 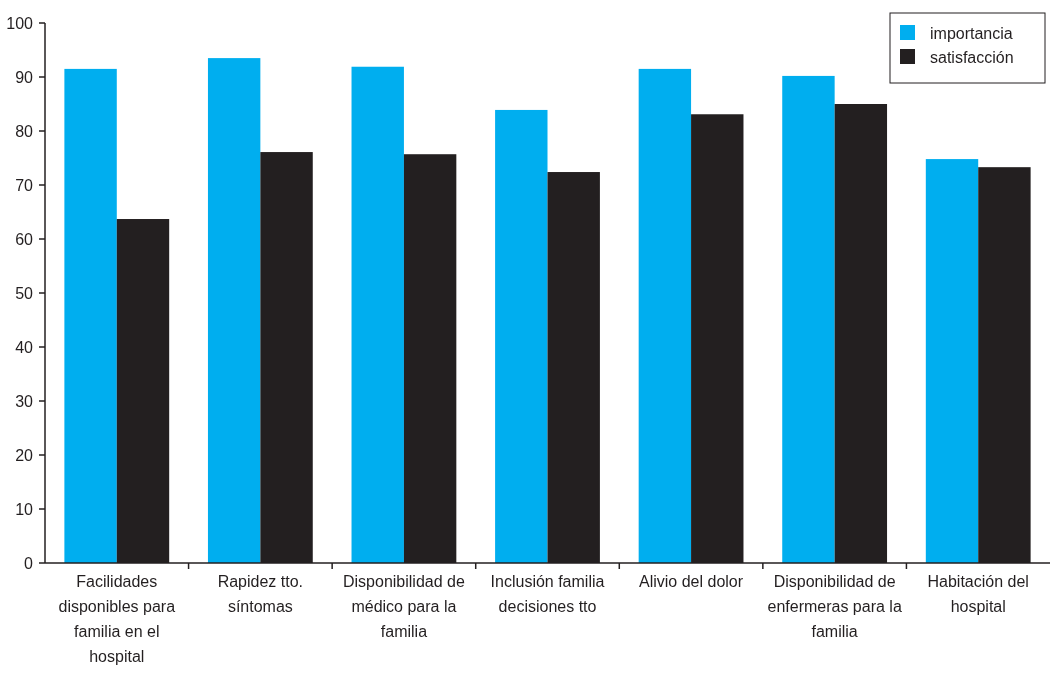 I want to click on legend-label: satisfacción, so click(x=972, y=57).